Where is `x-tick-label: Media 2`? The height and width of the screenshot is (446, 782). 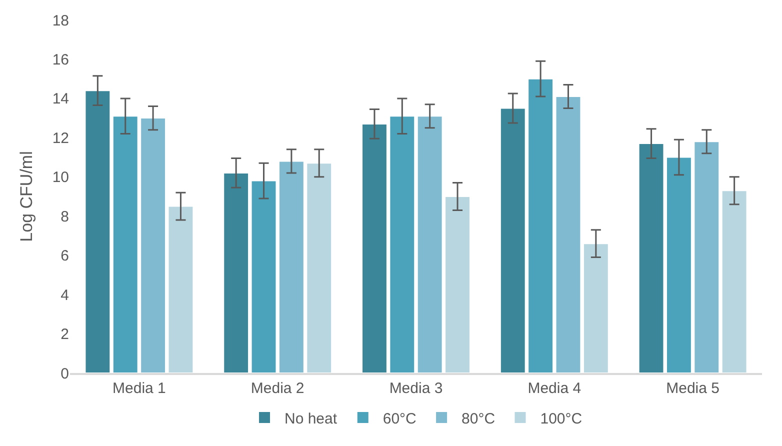 x-tick-label: Media 2 is located at coordinates (277, 388).